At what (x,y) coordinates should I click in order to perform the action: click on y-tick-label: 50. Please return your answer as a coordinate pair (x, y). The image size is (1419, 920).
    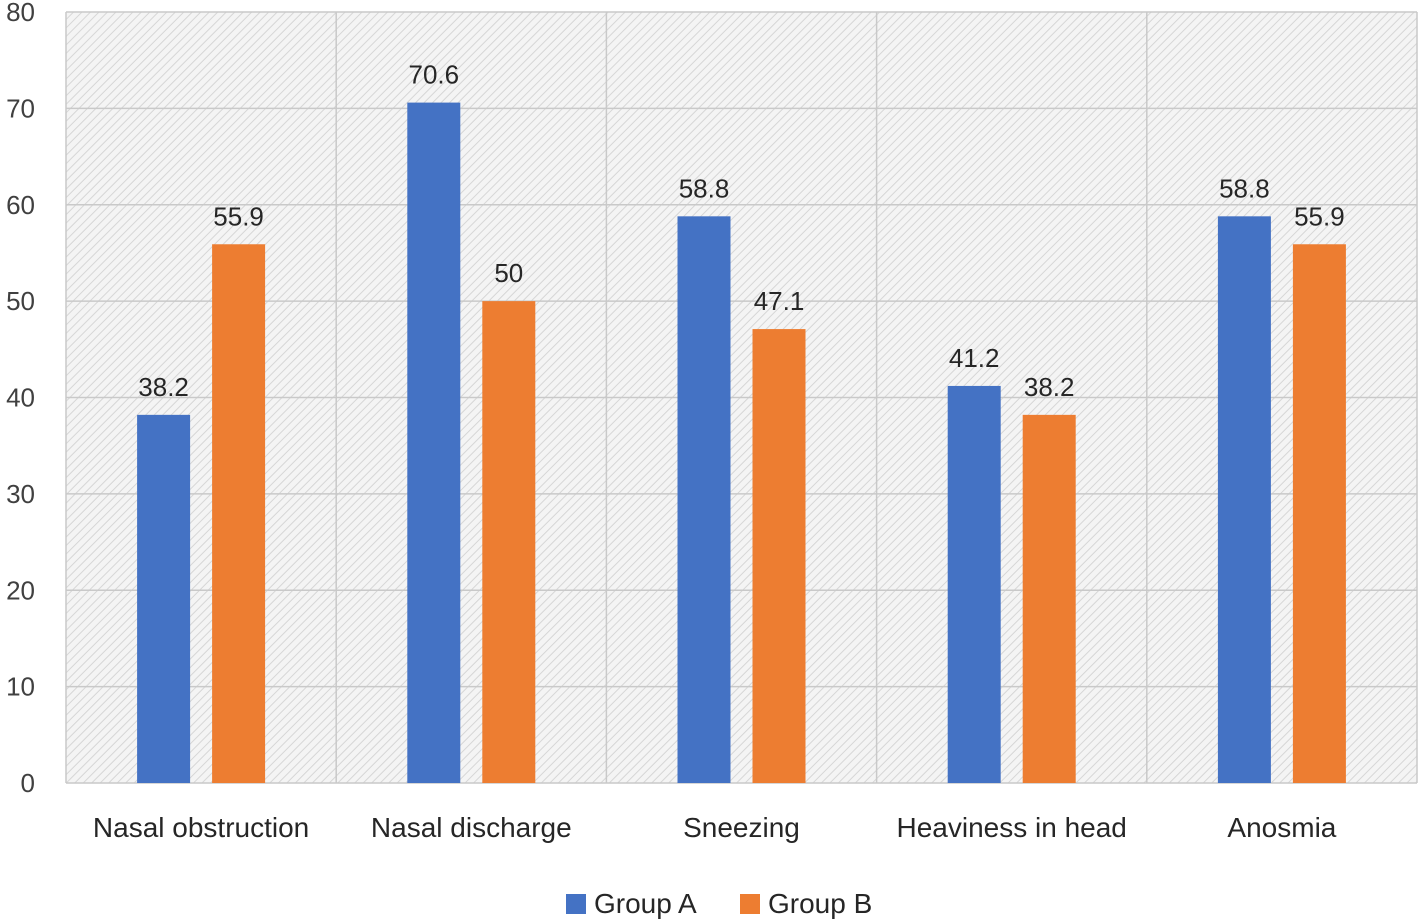
    Looking at the image, I should click on (20, 301).